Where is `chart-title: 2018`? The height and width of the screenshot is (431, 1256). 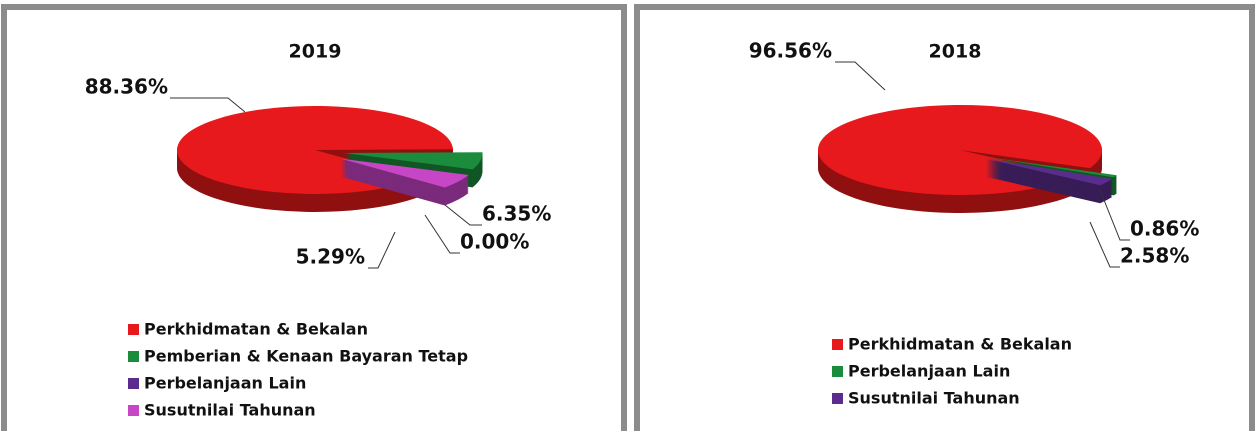
chart-title: 2018 is located at coordinates (955, 52).